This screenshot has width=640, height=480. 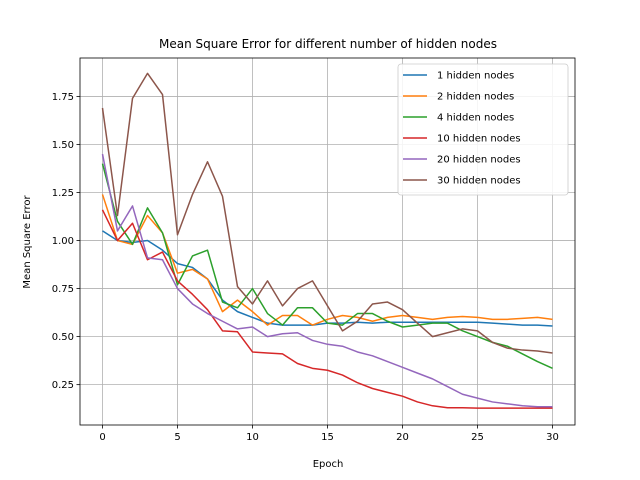 I want to click on legend-label: 2 hidden nodes, so click(x=475, y=97).